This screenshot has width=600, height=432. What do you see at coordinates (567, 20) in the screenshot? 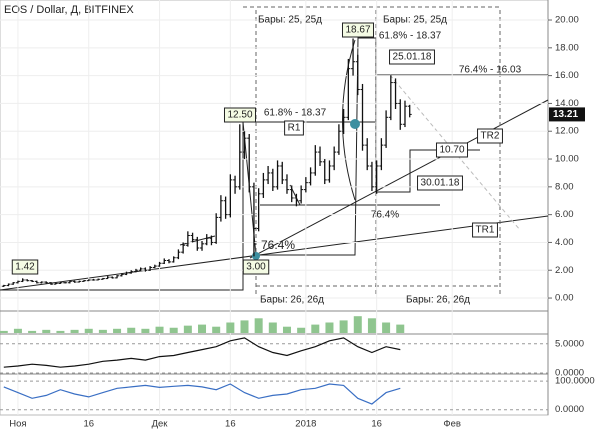
I see `y-tick-label: 20.00` at bounding box center [567, 20].